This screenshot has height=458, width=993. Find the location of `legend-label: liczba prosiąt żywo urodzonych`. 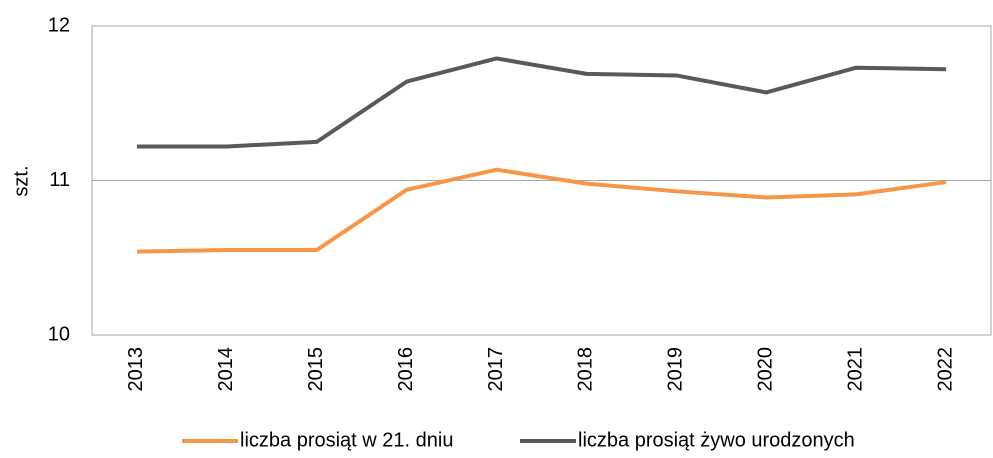

legend-label: liczba prosiąt żywo urodzonych is located at coordinates (716, 440).